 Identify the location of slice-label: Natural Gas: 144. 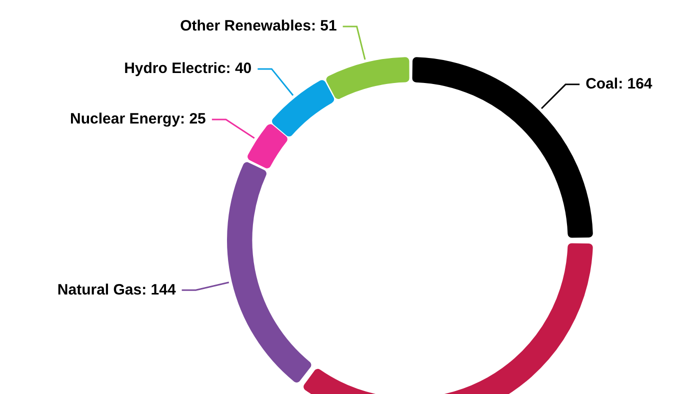
(116, 289).